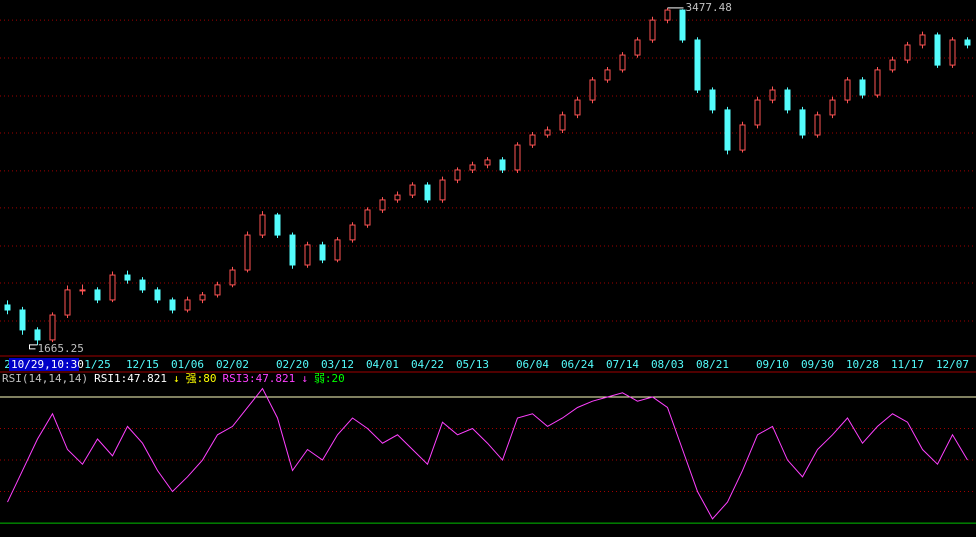 This screenshot has height=537, width=976. What do you see at coordinates (427, 364) in the screenshot?
I see `x-tick-label: 04/22` at bounding box center [427, 364].